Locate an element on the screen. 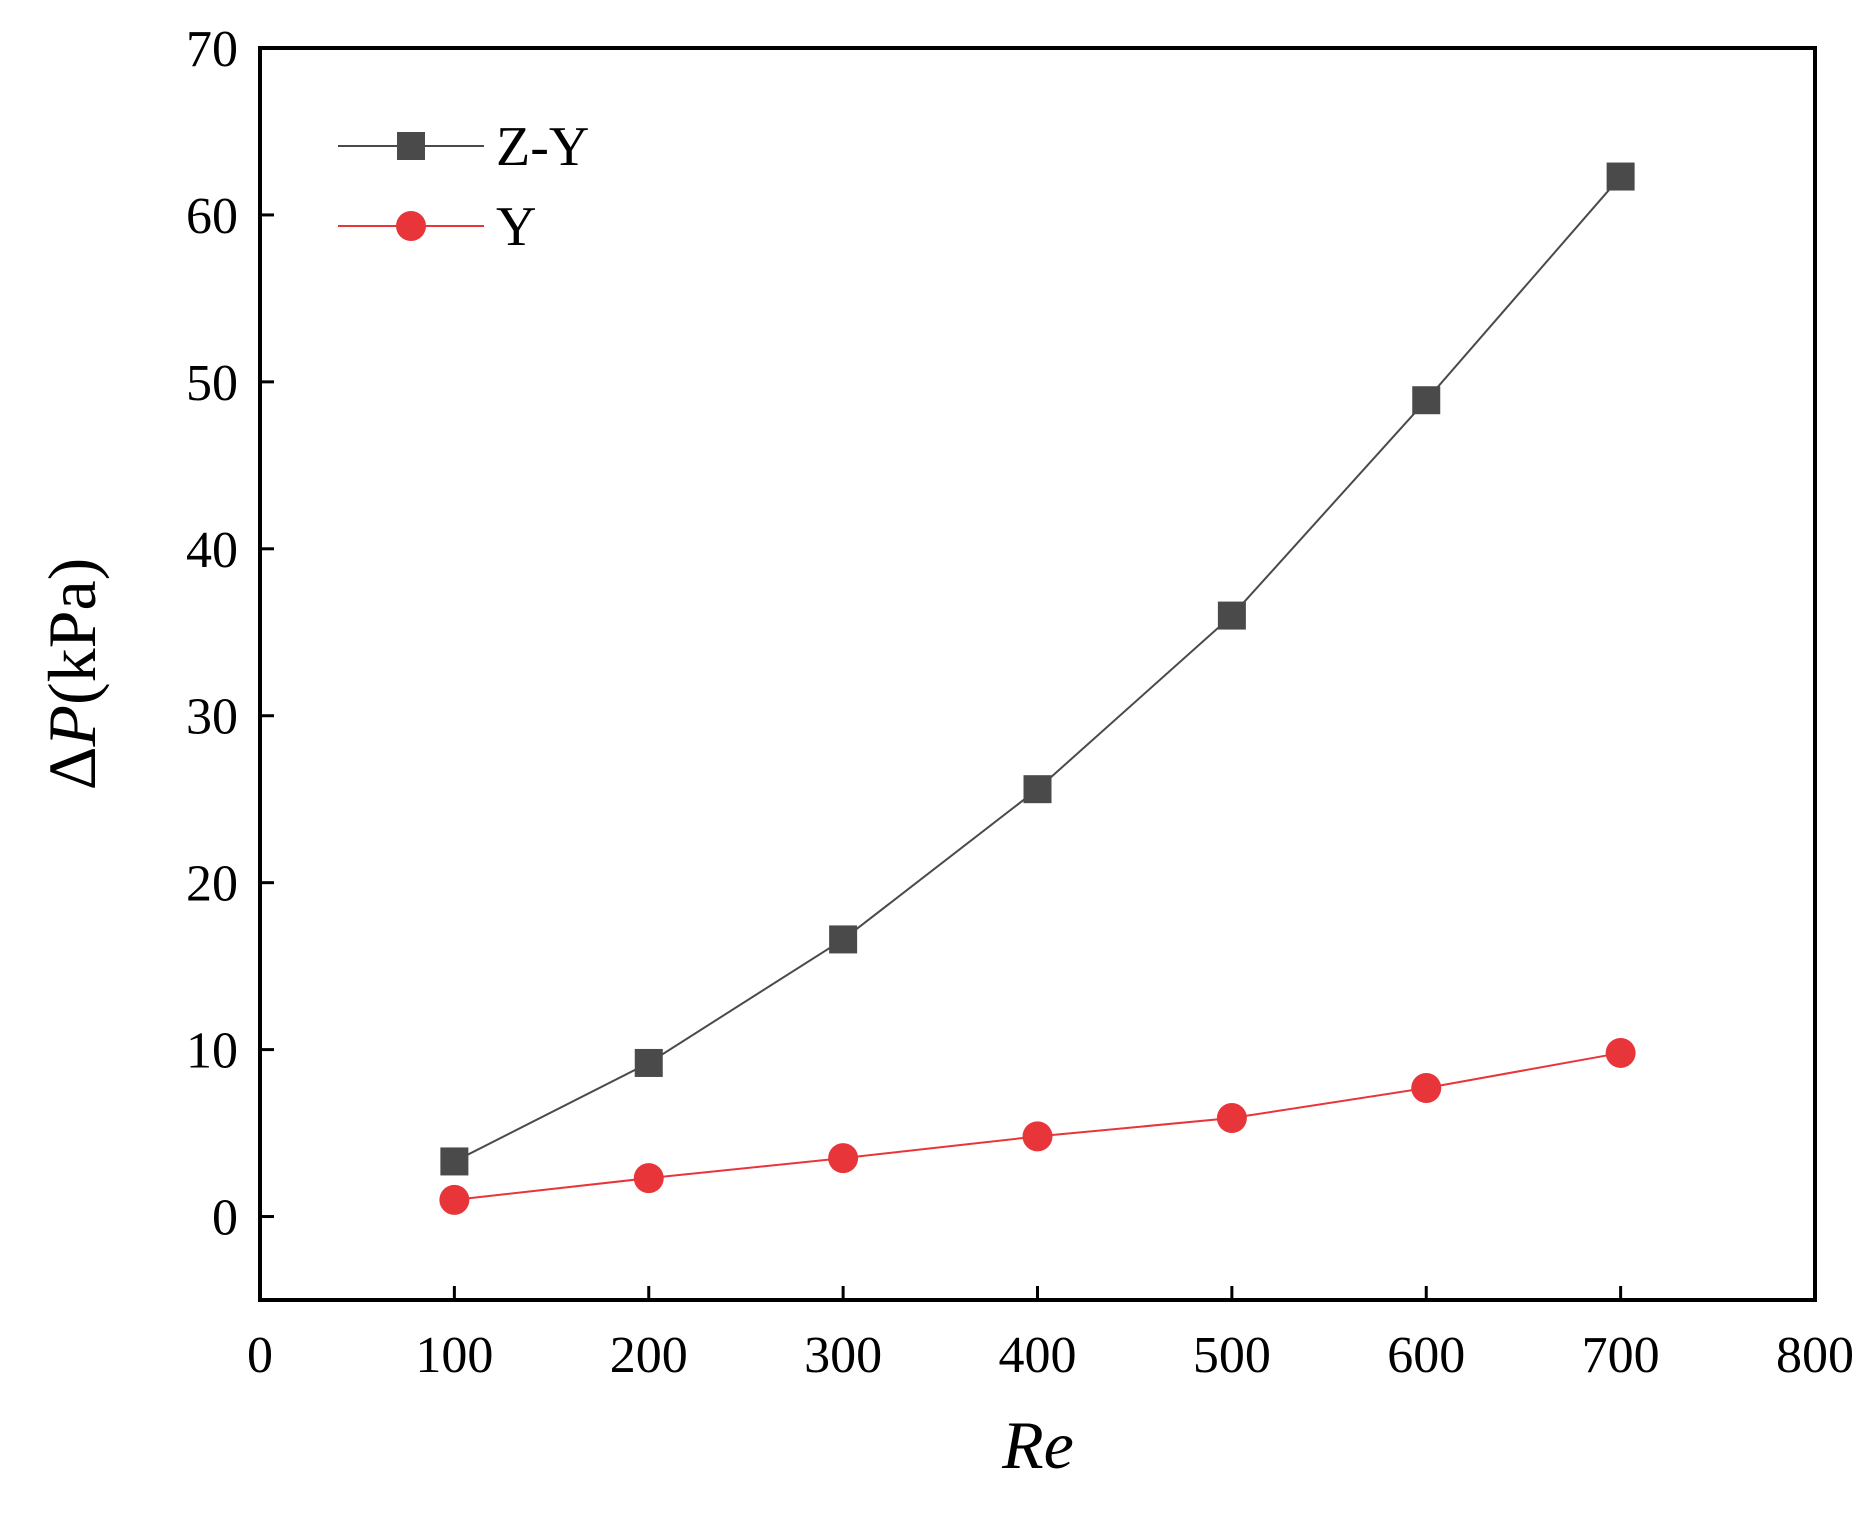  legend: Z-Y Y is located at coordinates (463, 187).